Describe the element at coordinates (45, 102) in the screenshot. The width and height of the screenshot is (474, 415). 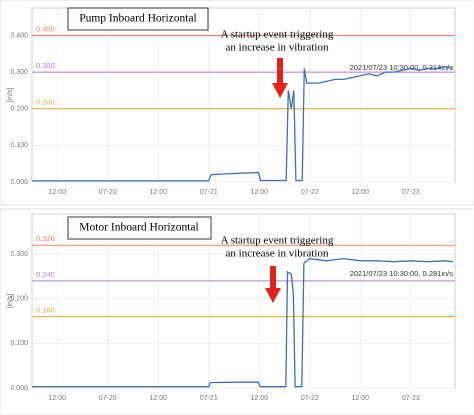
I see `threshold-label: 0.200` at that location.